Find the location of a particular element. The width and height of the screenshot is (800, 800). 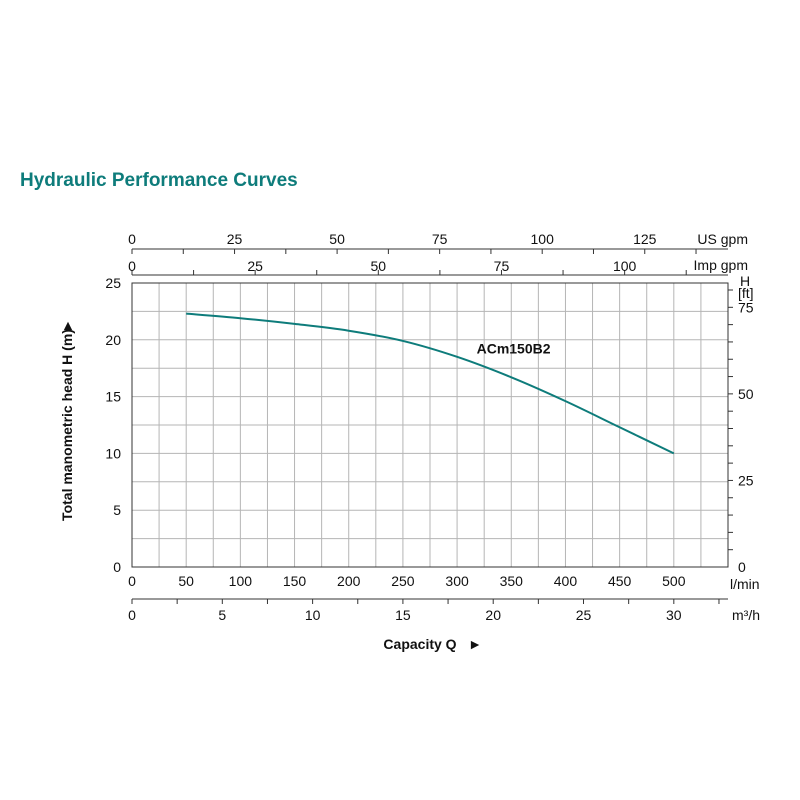

us-gpm-unit-label: US gpm is located at coordinates (722, 239).